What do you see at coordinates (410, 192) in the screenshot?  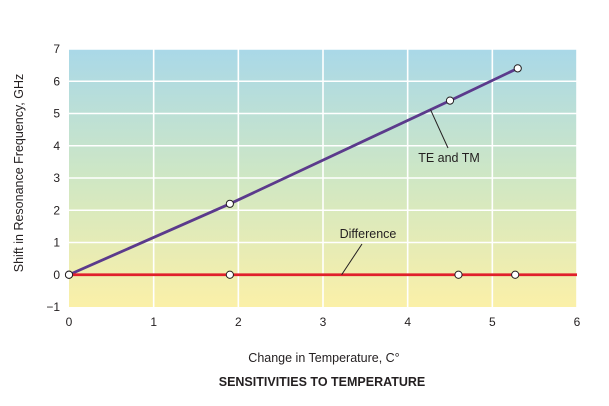 I see `annotations: TE and TM Difference` at bounding box center [410, 192].